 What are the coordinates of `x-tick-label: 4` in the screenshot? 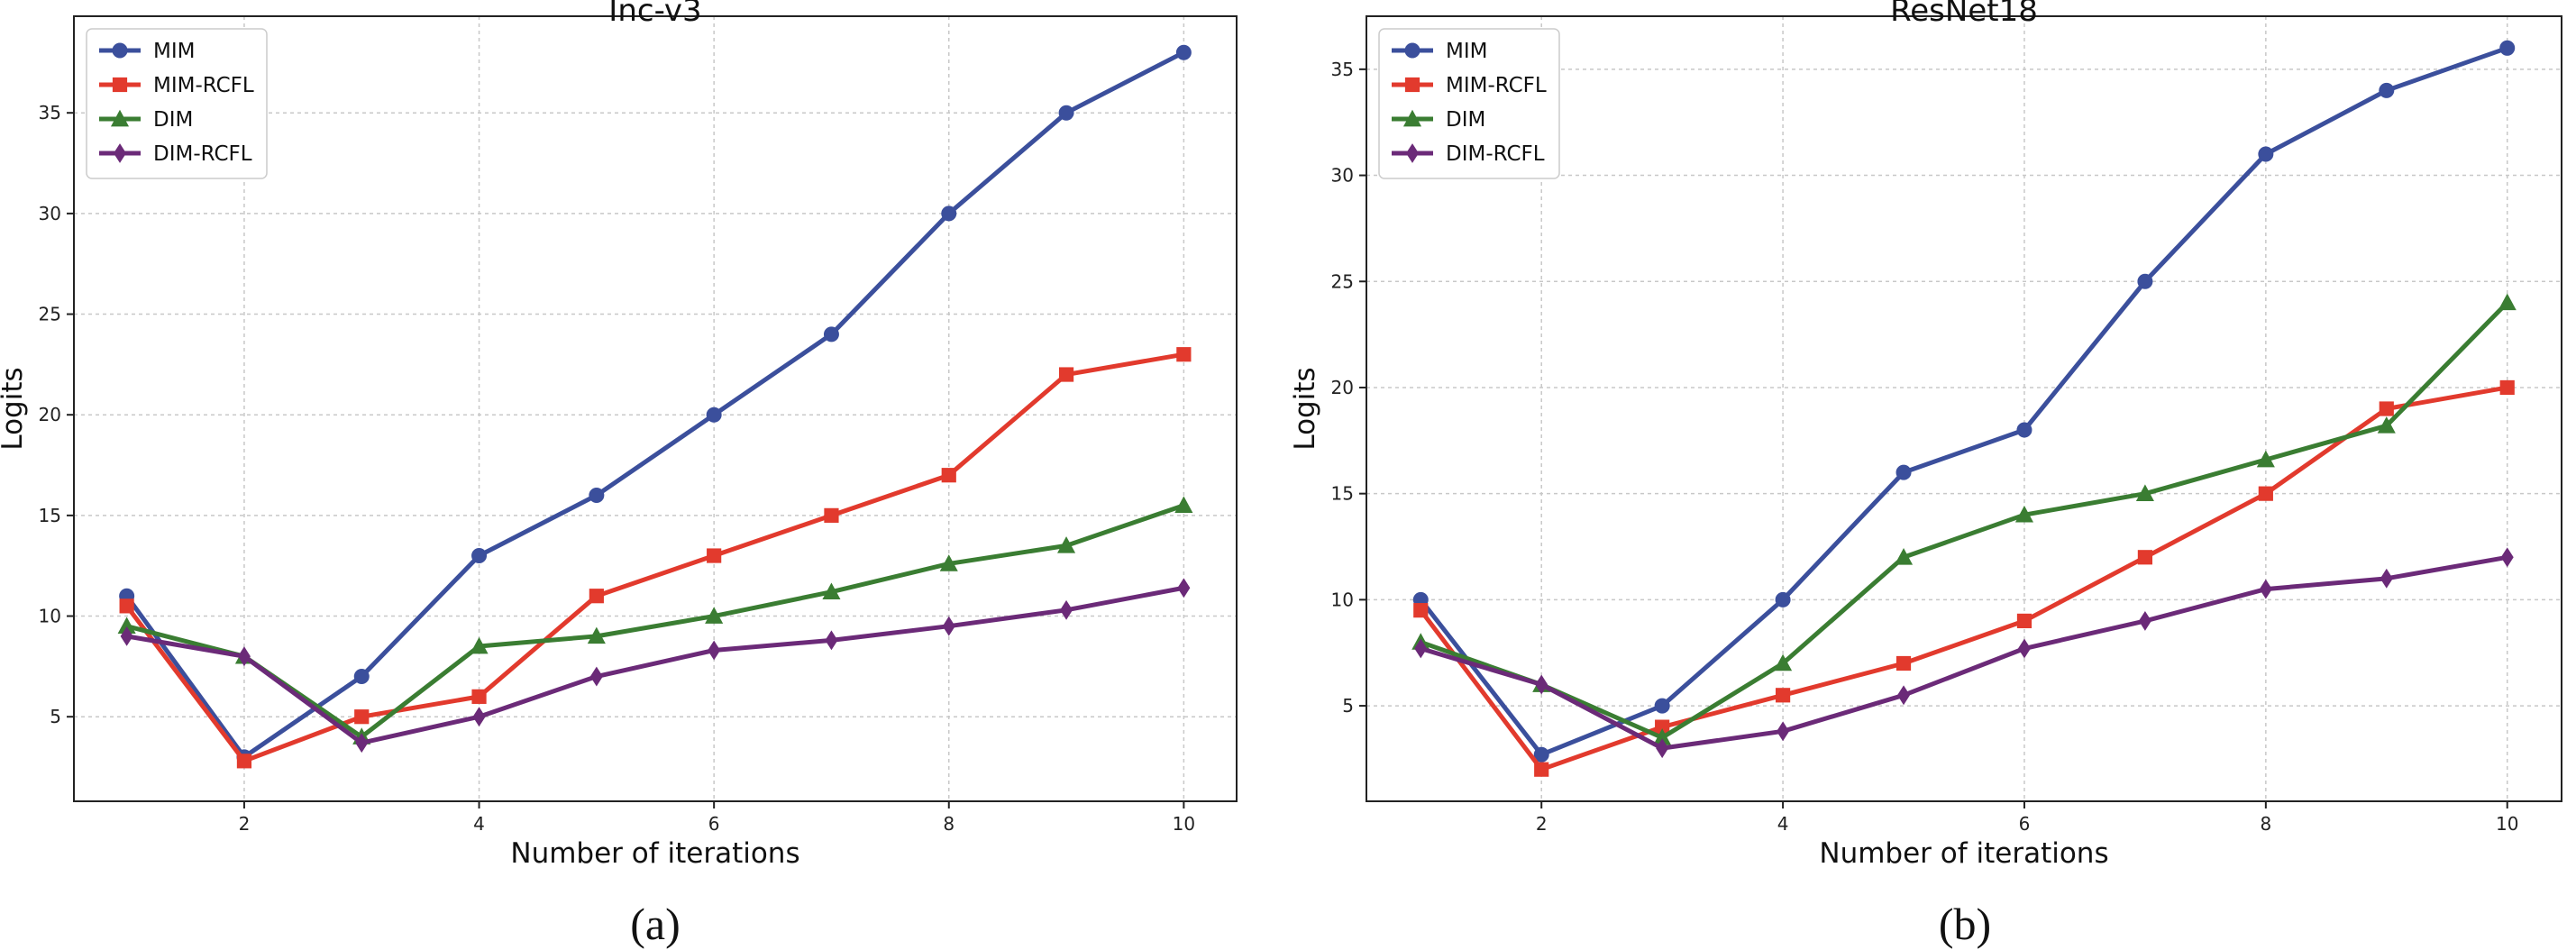 It's located at (479, 824).